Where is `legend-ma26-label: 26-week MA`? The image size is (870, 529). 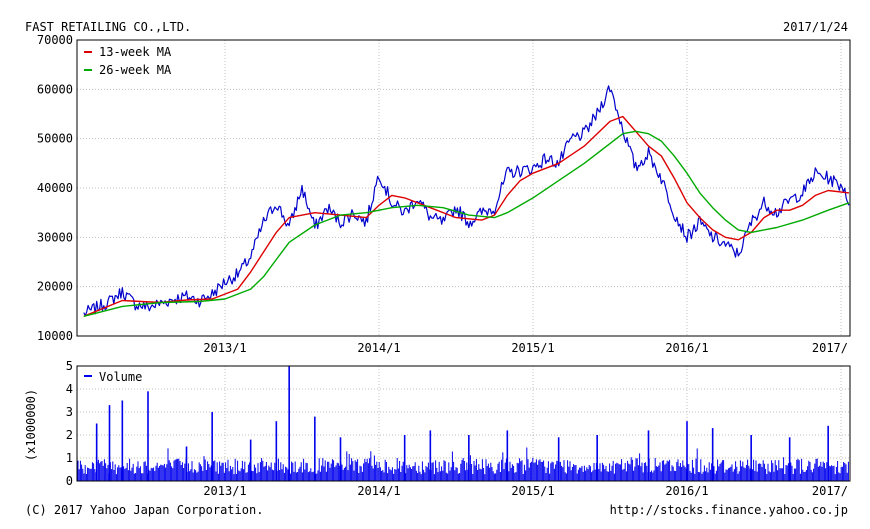
legend-ma26-label: 26-week MA is located at coordinates (135, 70).